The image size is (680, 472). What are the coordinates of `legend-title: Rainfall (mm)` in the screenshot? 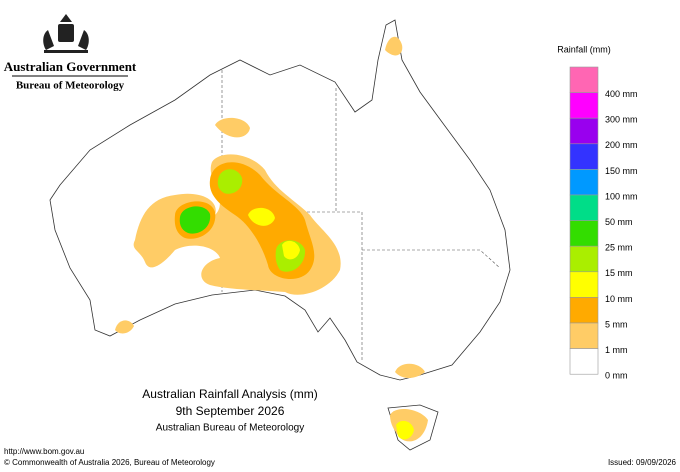 It's located at (584, 49).